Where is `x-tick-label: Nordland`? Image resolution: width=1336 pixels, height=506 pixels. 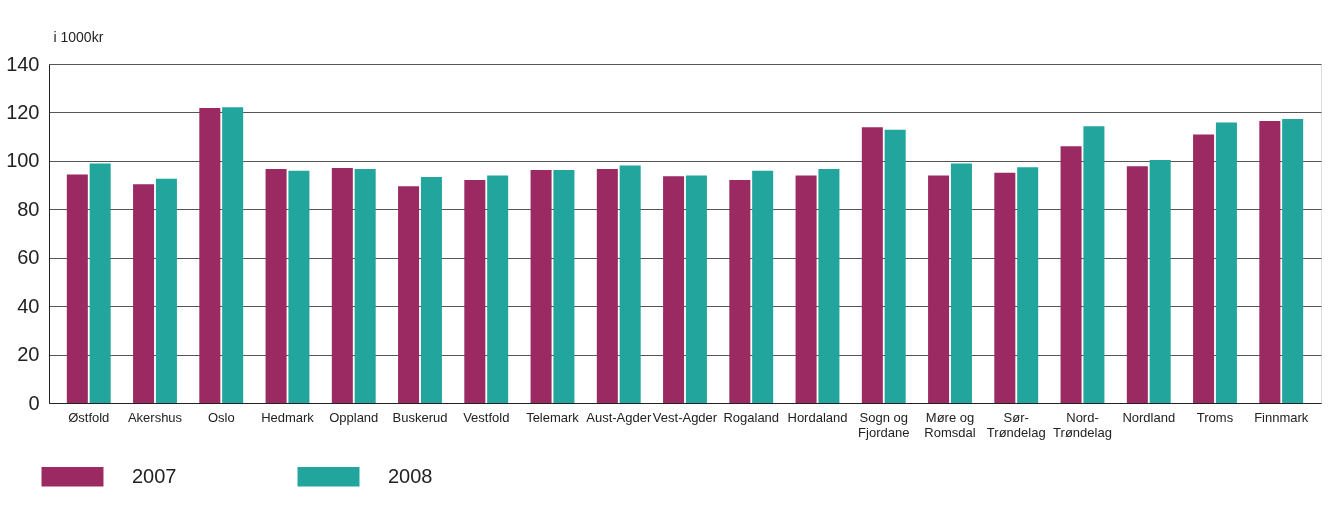
x-tick-label: Nordland is located at coordinates (1149, 417).